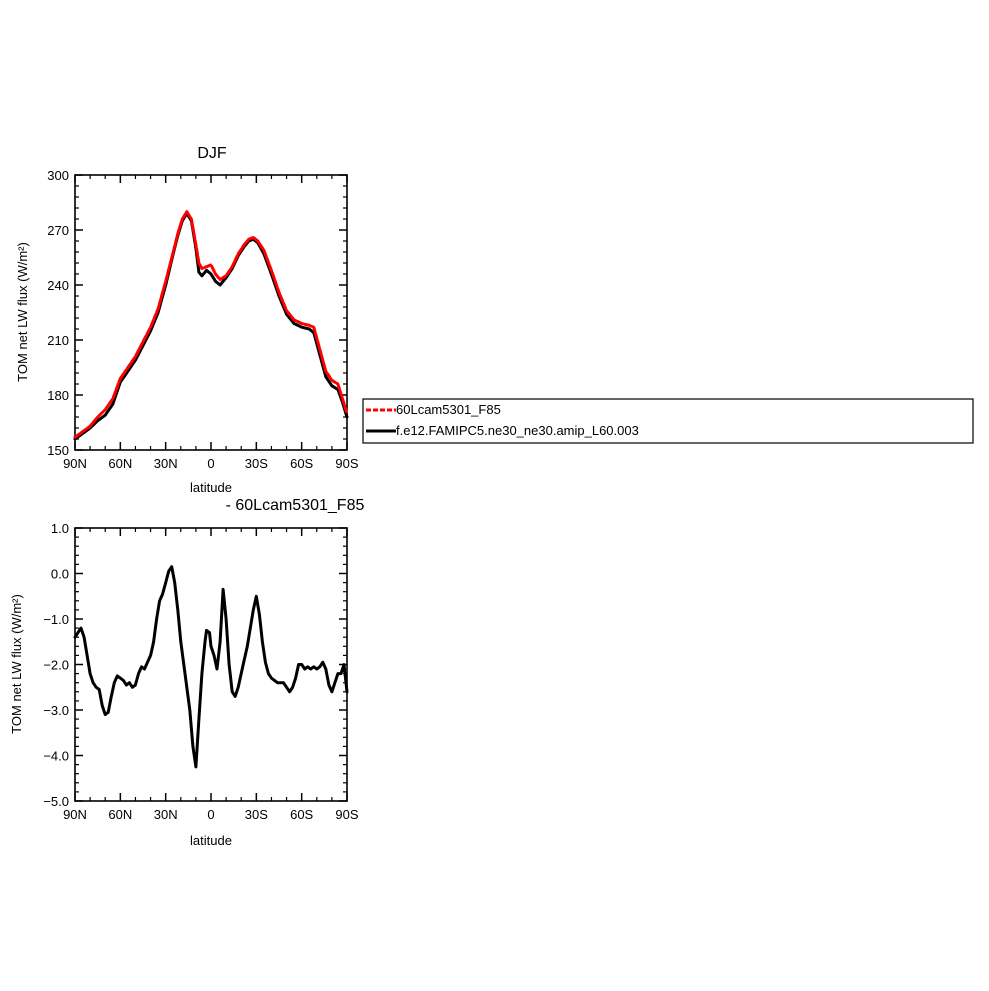 The width and height of the screenshot is (989, 991). I want to click on bottom-y-tick-label: 1.0, so click(60, 528).